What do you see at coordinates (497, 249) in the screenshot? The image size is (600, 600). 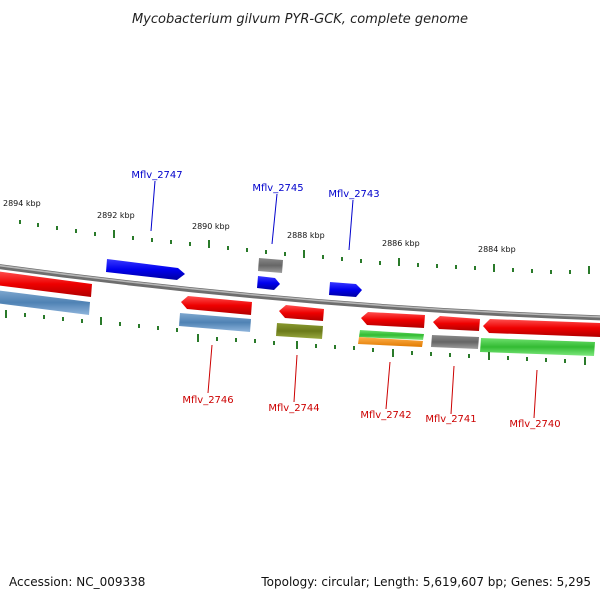 I see `kbp-label-2884: 2884 kbp` at bounding box center [497, 249].